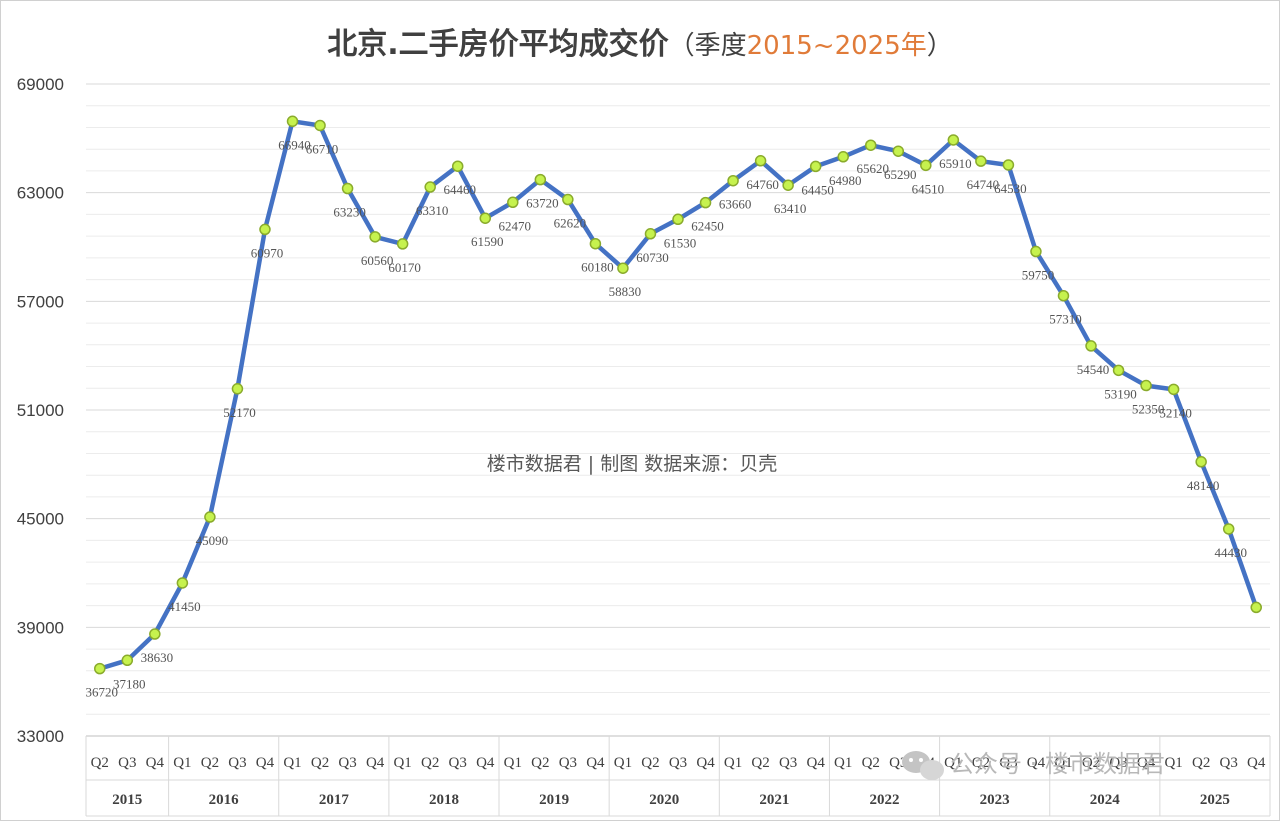 Image resolution: width=1280 pixels, height=821 pixels. What do you see at coordinates (322, 148) in the screenshot?
I see `data-label: 66710` at bounding box center [322, 148].